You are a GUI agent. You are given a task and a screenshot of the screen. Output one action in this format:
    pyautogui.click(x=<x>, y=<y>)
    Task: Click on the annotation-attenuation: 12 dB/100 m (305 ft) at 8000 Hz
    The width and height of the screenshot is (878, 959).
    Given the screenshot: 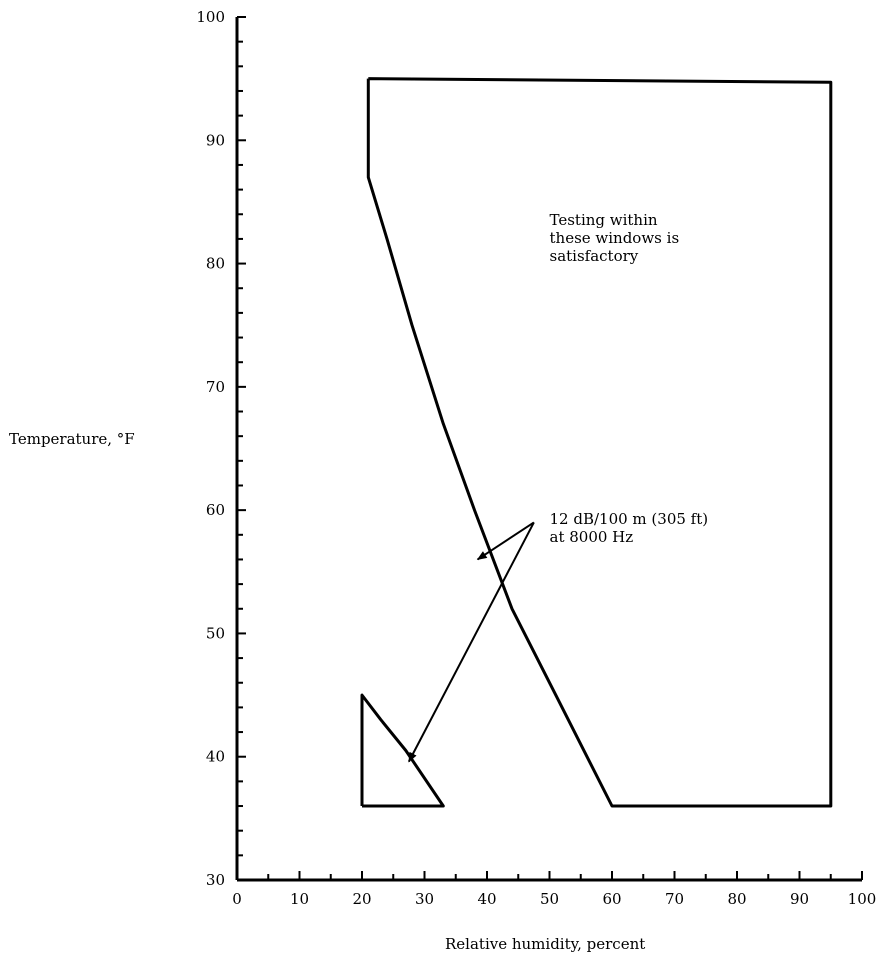 What is the action you would take?
    pyautogui.click(x=629, y=528)
    